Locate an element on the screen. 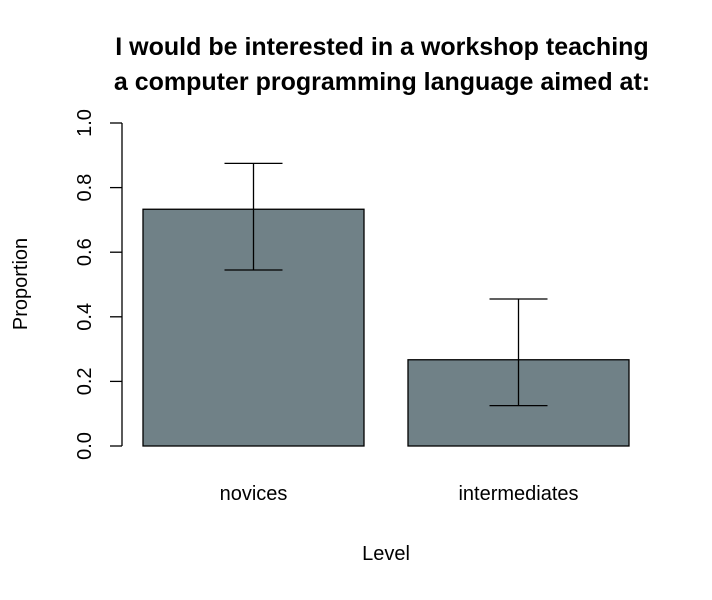 This screenshot has height=600, width=712. y-tick-label: 0.0 is located at coordinates (85, 446).